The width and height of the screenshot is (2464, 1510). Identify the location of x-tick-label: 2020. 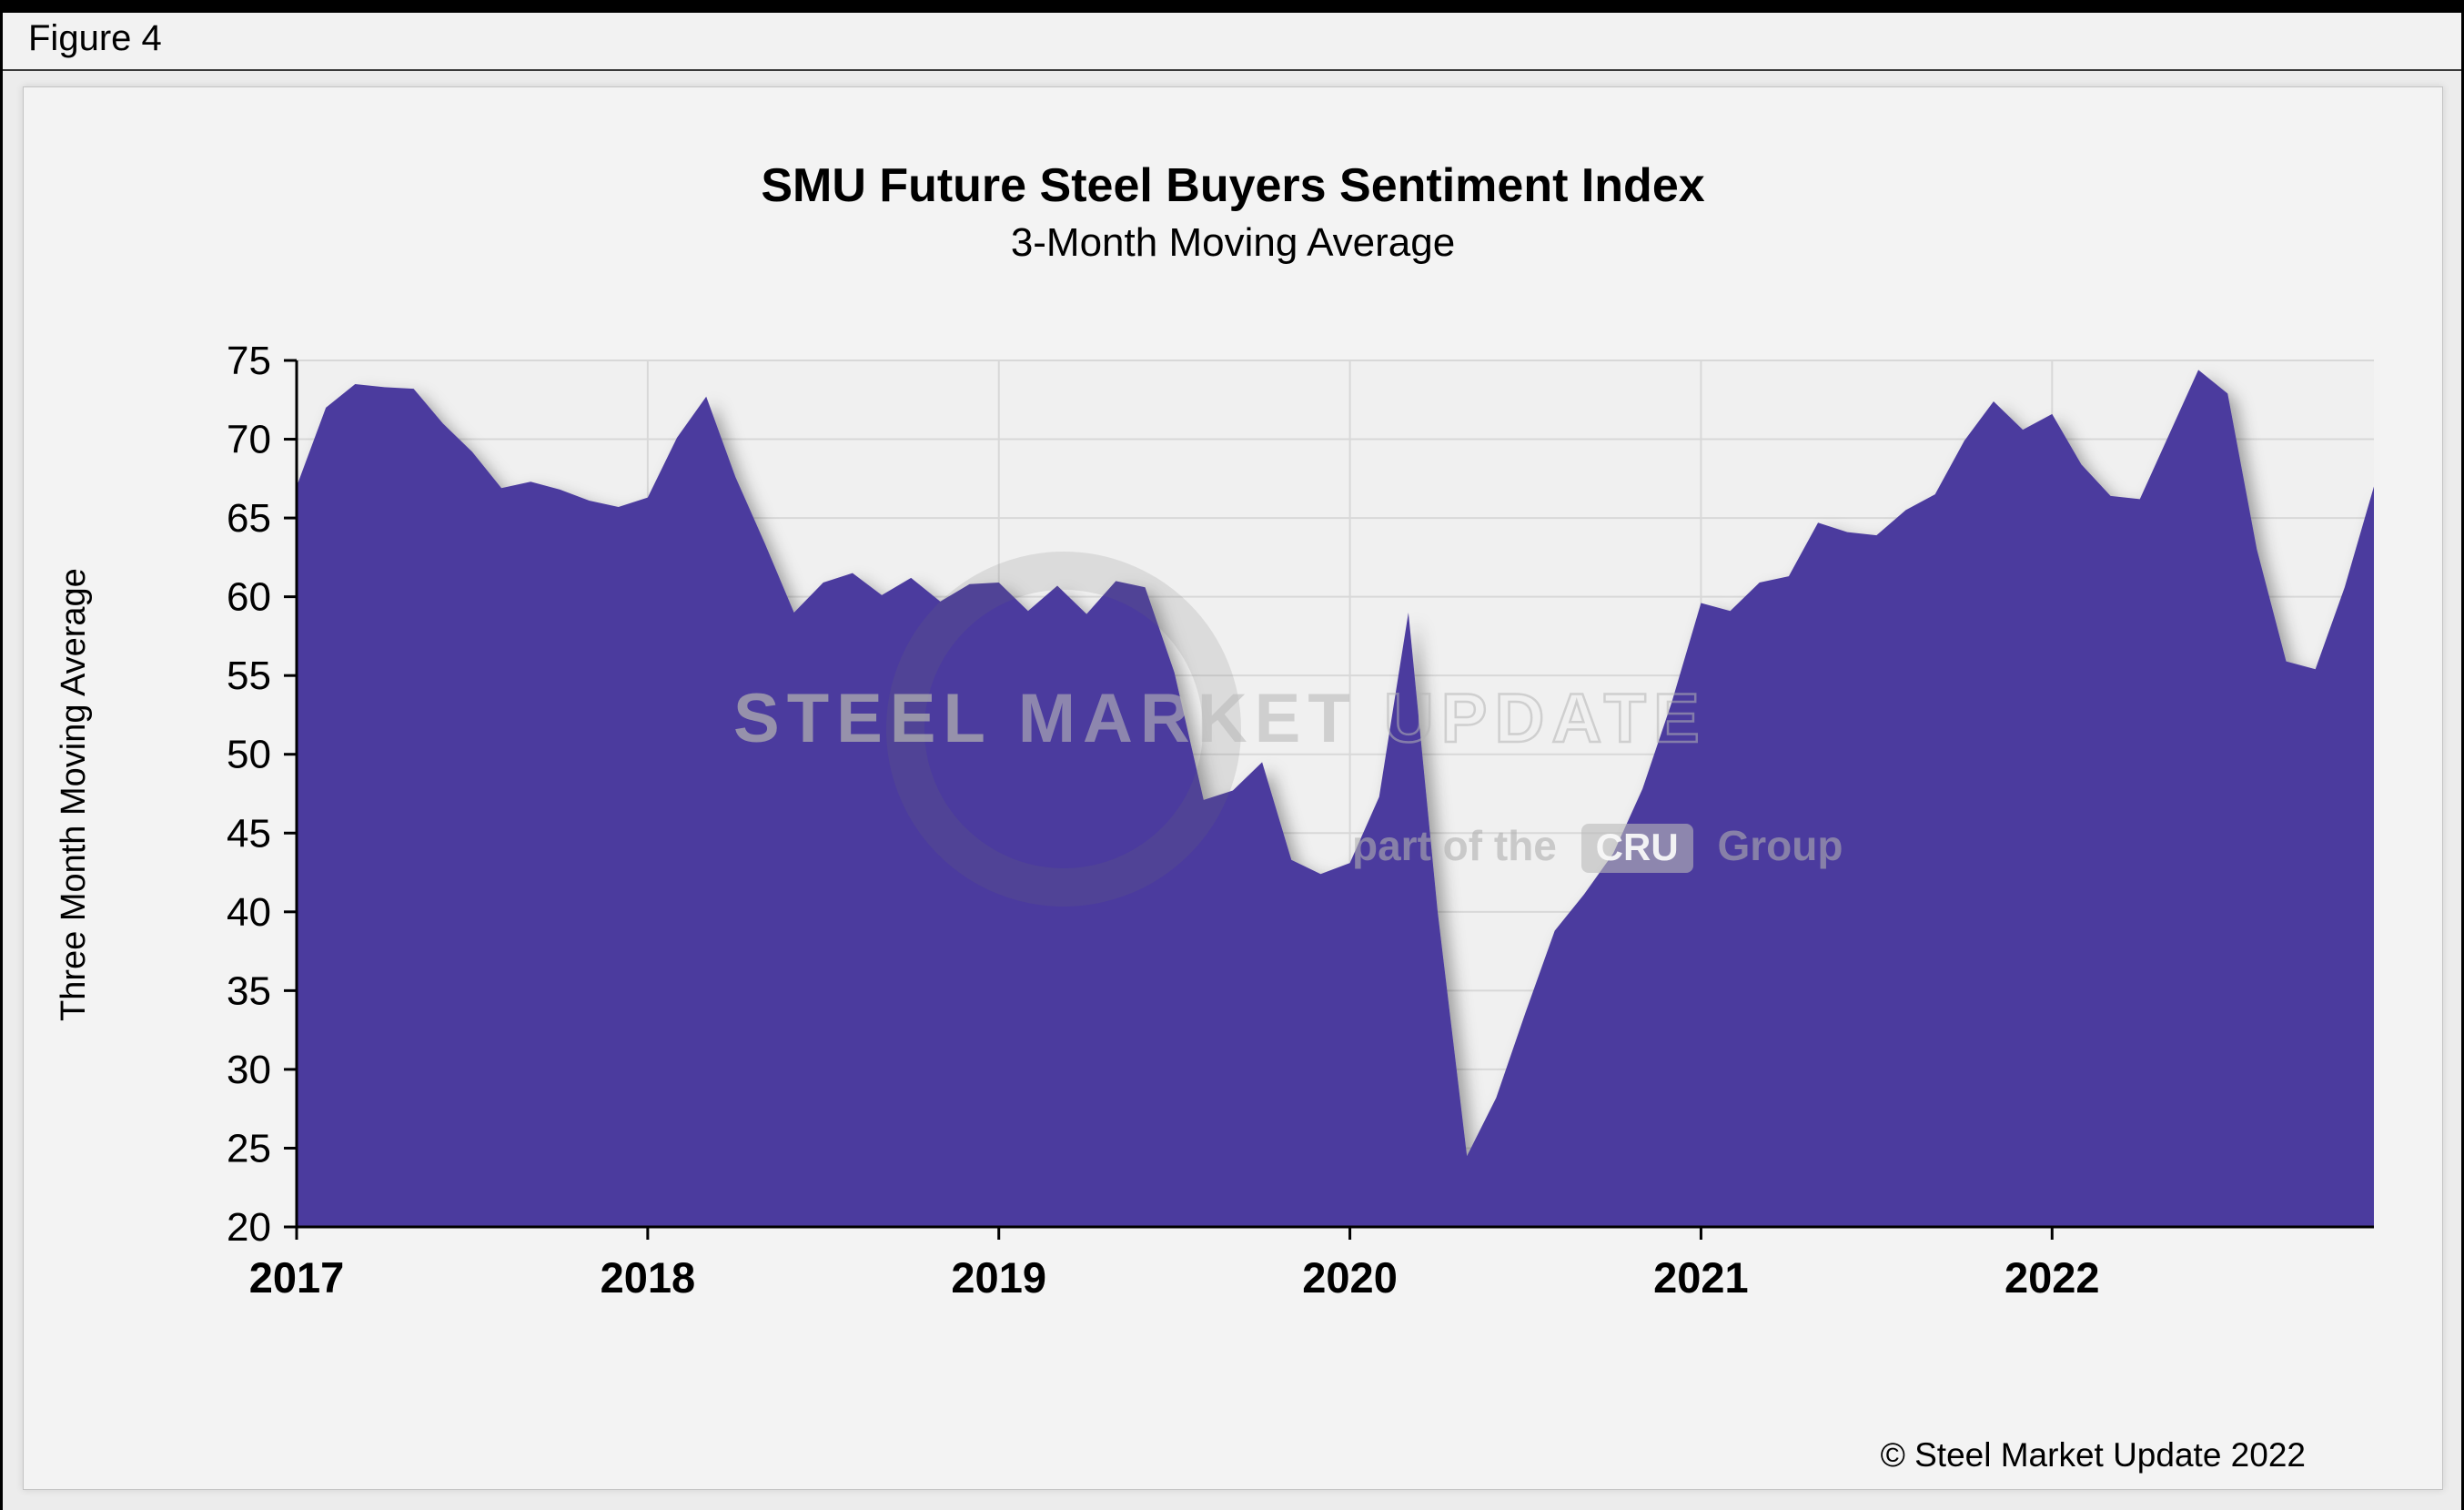
(1350, 1278).